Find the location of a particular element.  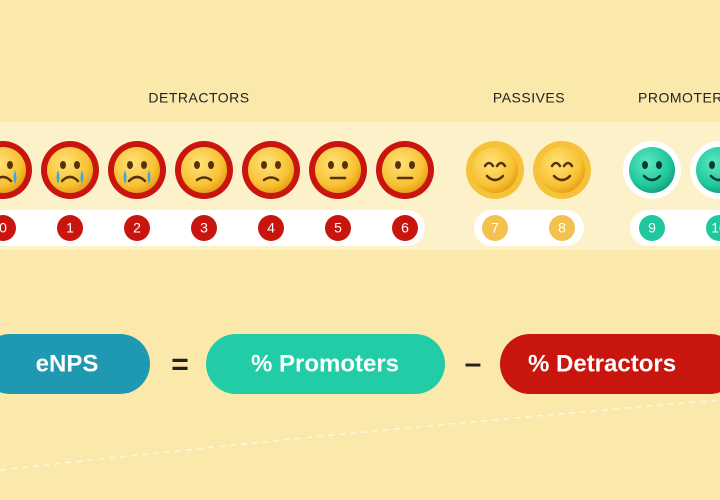

score-number: 9 is located at coordinates (652, 228).